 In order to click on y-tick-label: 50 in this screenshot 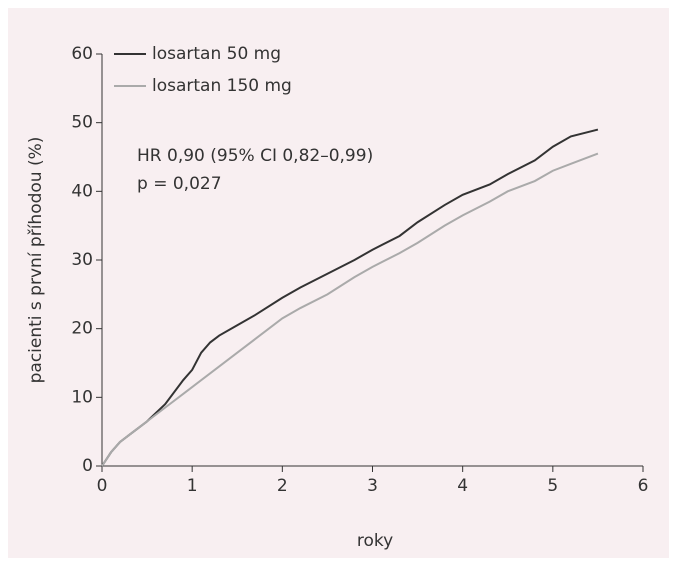, I will do `click(82, 123)`.